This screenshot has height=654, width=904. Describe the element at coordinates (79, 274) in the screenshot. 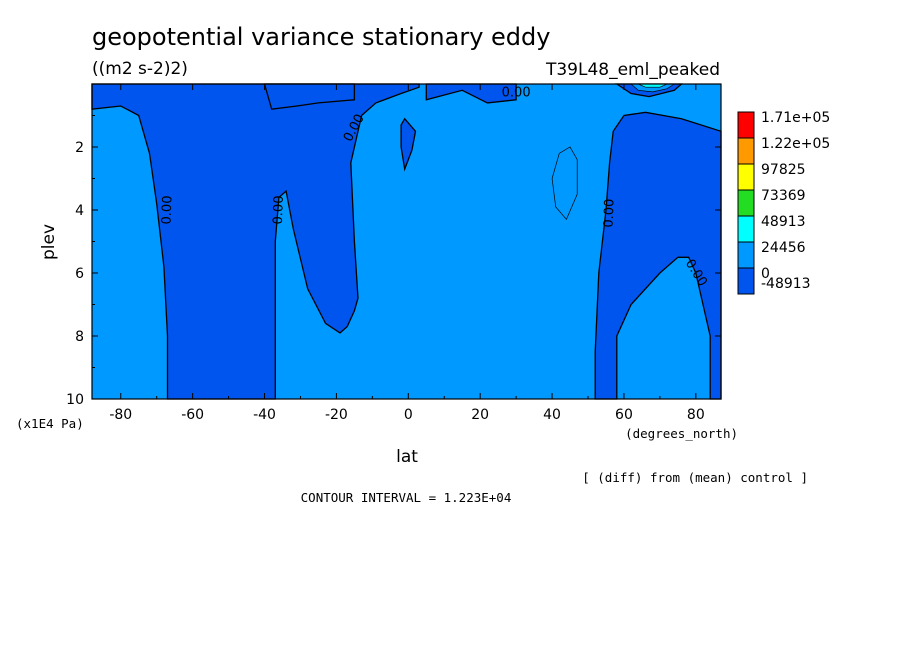

I see `y-tick-label: 6` at that location.